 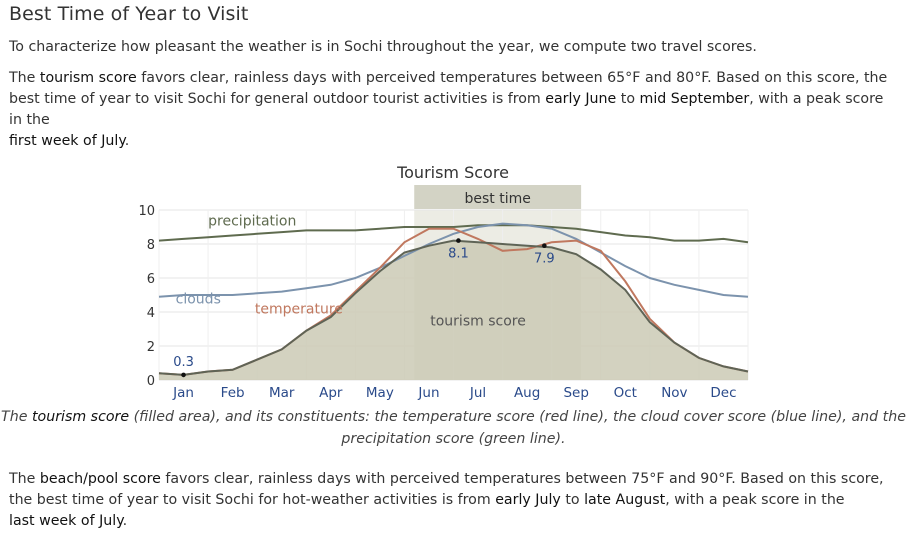 I want to click on tourism-text-4: , with a peak score in the, so click(x=446, y=109).